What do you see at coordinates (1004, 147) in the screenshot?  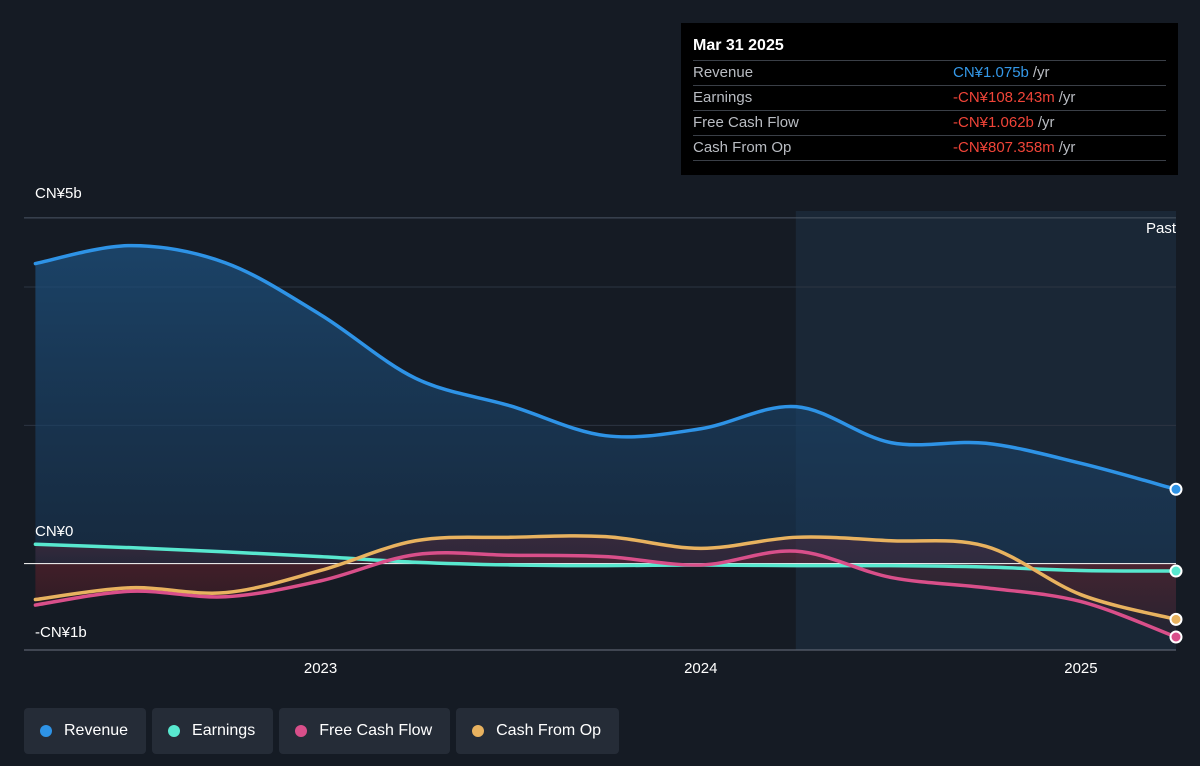 I see `tooltip-value: -CN¥807.358m` at bounding box center [1004, 147].